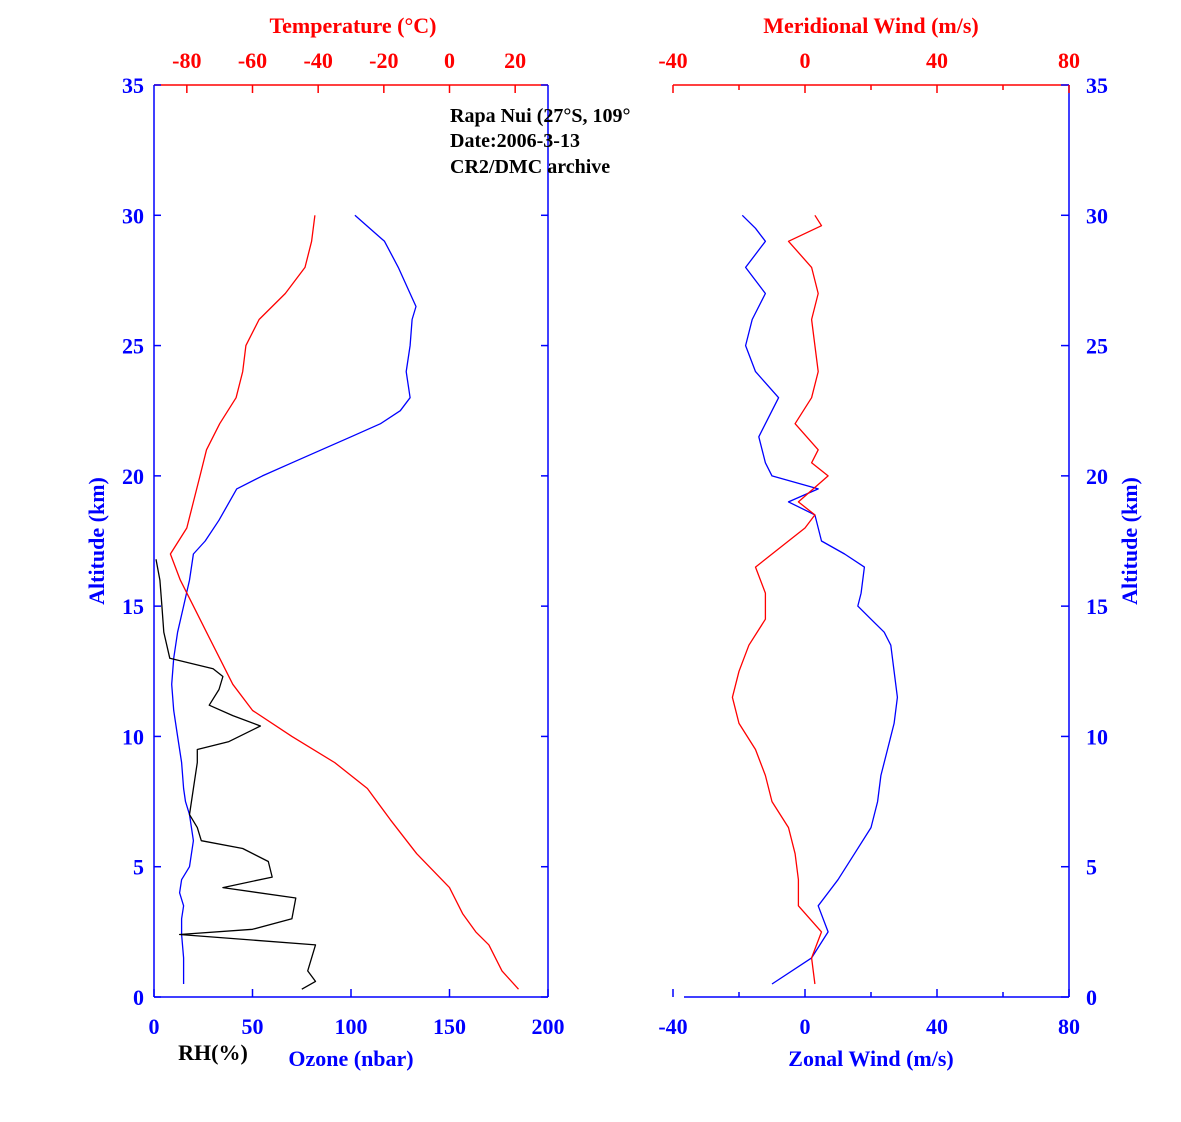  What do you see at coordinates (236, 774) in the screenshot?
I see `rh-line` at bounding box center [236, 774].